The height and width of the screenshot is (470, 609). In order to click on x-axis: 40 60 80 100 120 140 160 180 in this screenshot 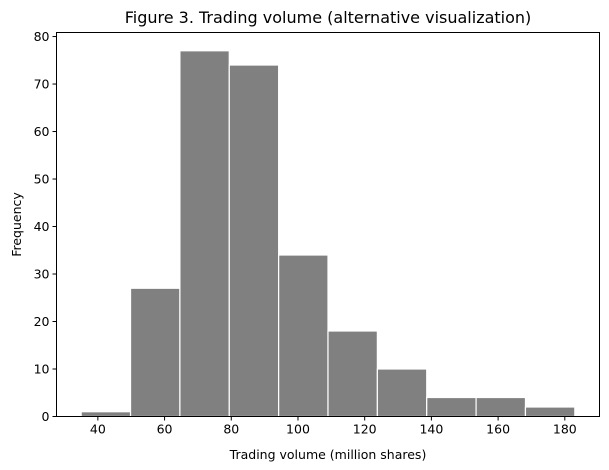, I will do `click(333, 426)`.